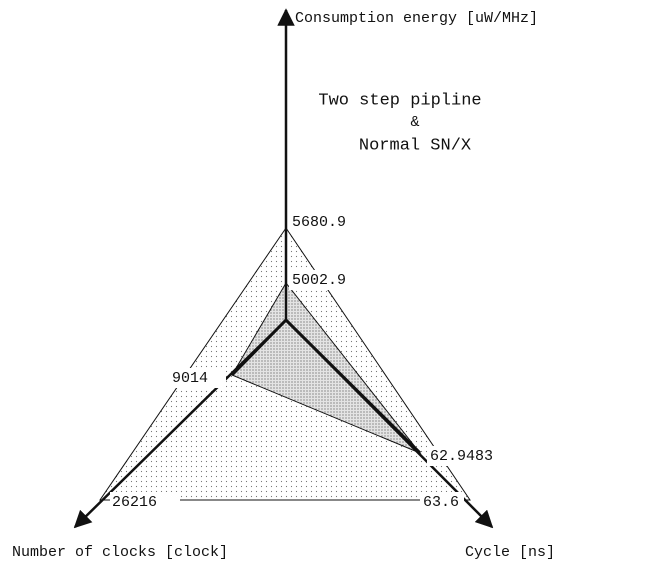  I want to click on axis-label: Number of clocks [clock], so click(120, 552).